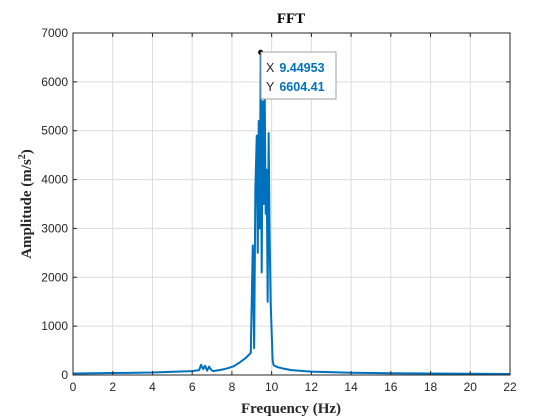  I want to click on datatip-x-label: X, so click(270, 68).